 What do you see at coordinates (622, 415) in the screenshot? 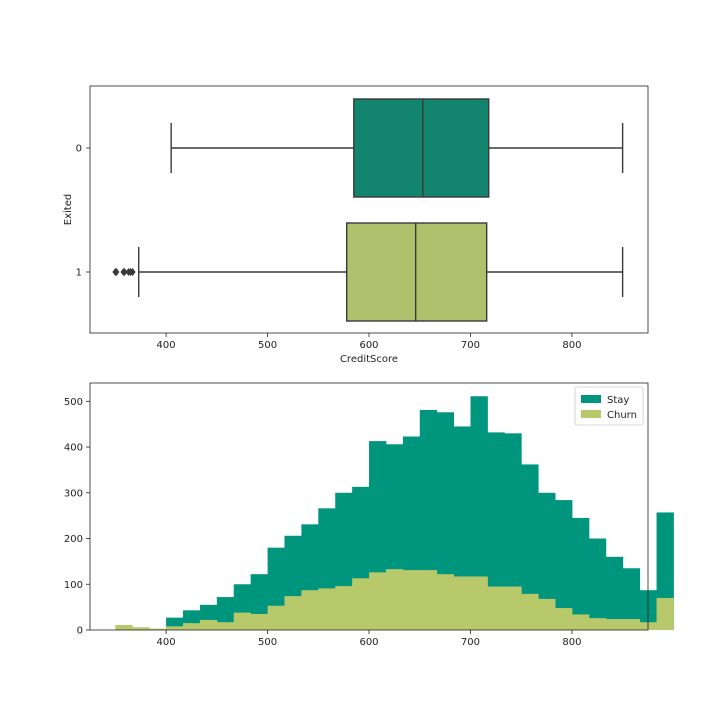
I see `legend-label: Churn` at bounding box center [622, 415].